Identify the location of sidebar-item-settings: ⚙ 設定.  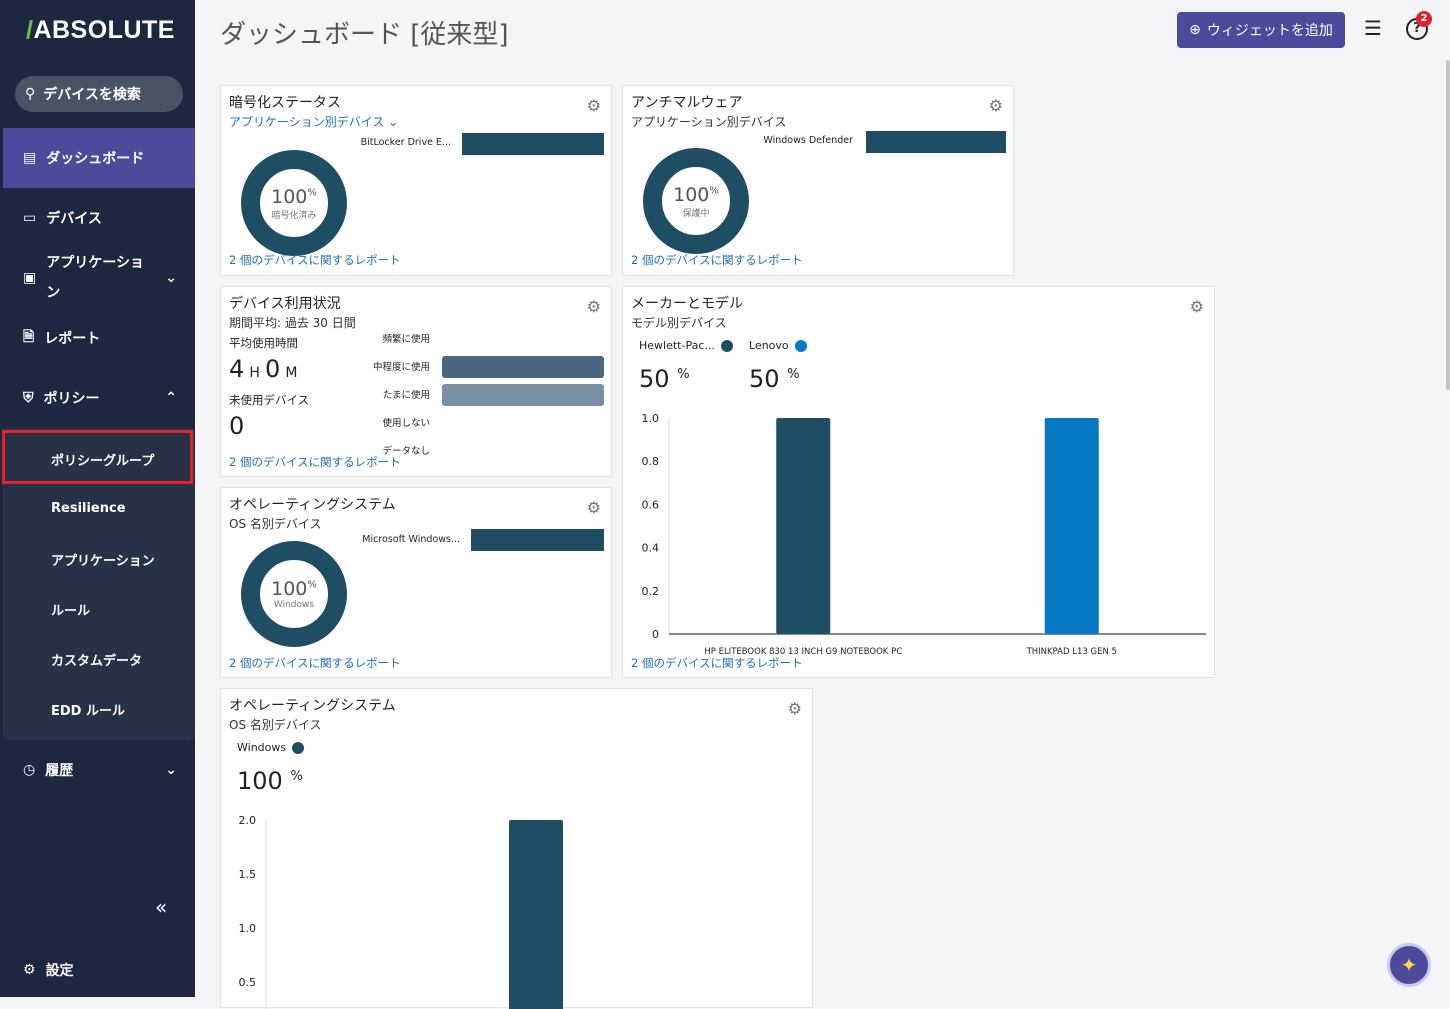
(48, 970).